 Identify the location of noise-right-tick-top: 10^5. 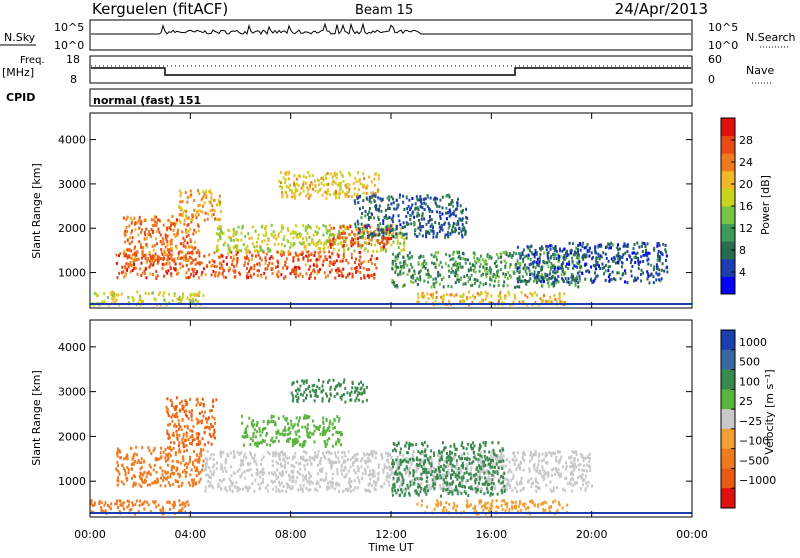
(723, 27).